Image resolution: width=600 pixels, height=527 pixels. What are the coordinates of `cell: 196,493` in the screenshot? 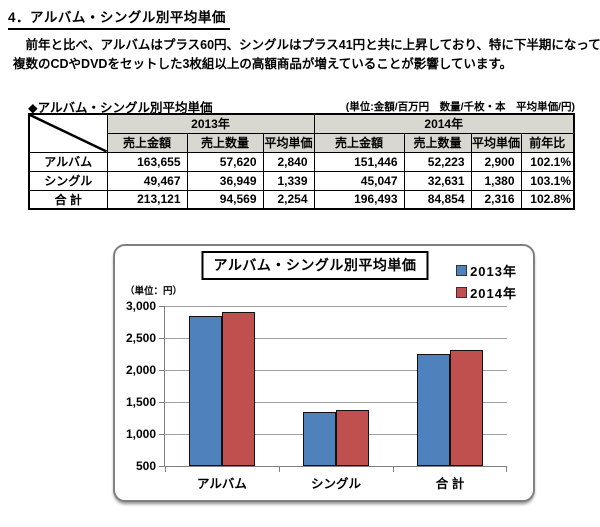 It's located at (359, 199).